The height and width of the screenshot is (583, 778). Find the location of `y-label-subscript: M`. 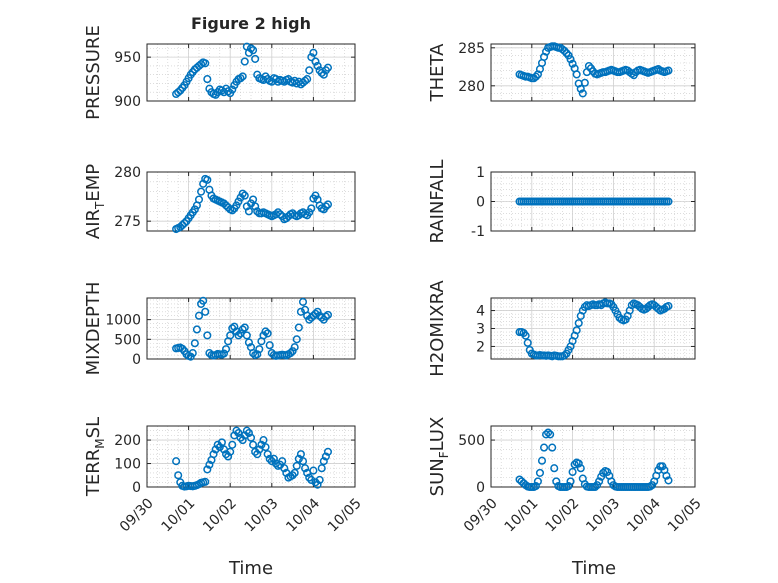

y-label-subscript: M is located at coordinates (100, 443).